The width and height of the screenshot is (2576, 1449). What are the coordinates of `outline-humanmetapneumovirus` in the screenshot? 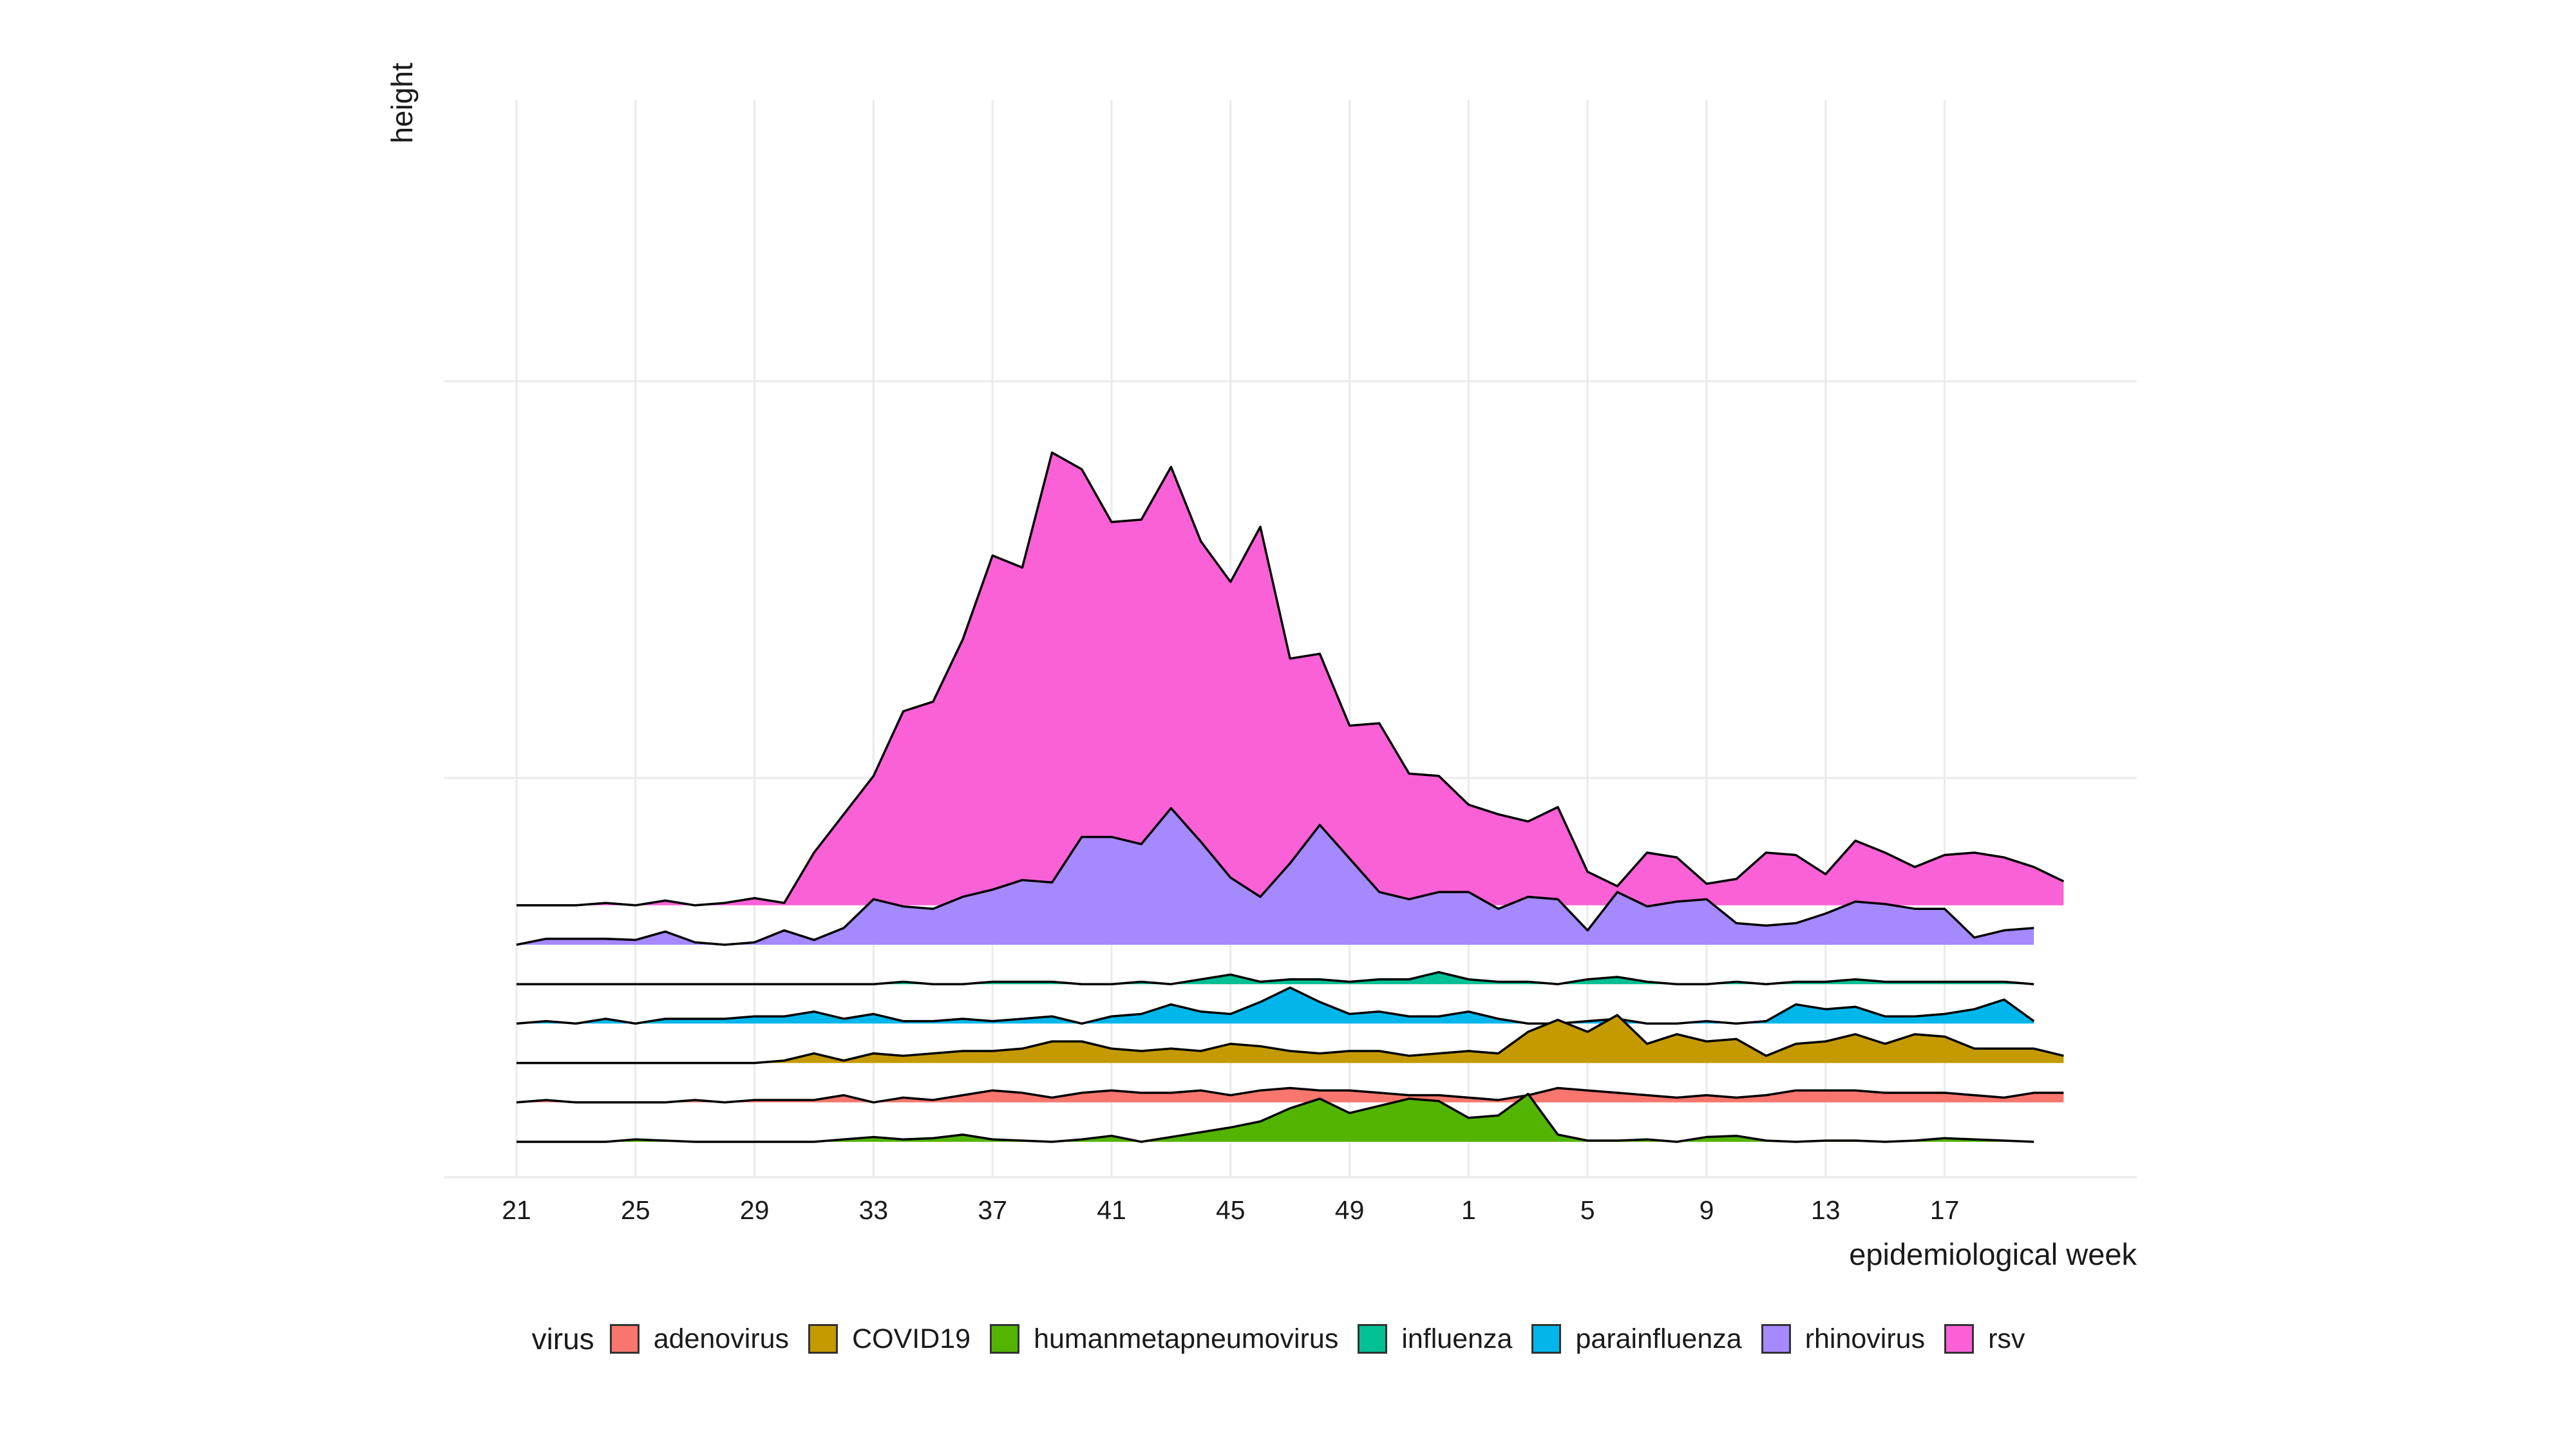 It's located at (1275, 1117).